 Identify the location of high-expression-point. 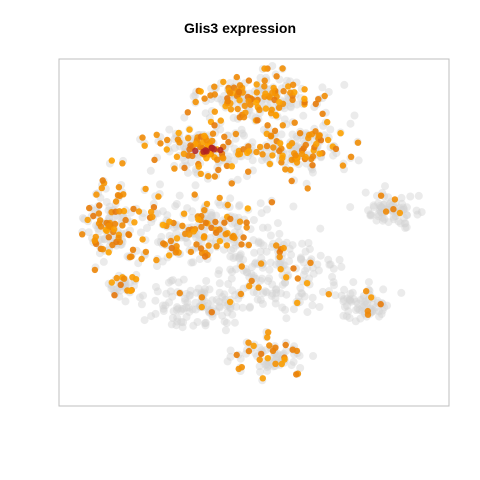
(205, 150).